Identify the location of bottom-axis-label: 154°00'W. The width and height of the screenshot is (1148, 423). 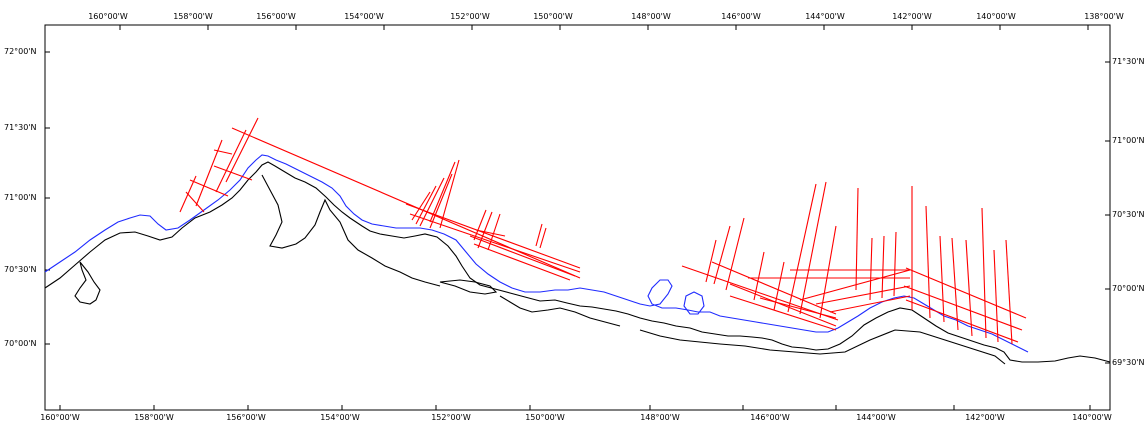
(340, 417).